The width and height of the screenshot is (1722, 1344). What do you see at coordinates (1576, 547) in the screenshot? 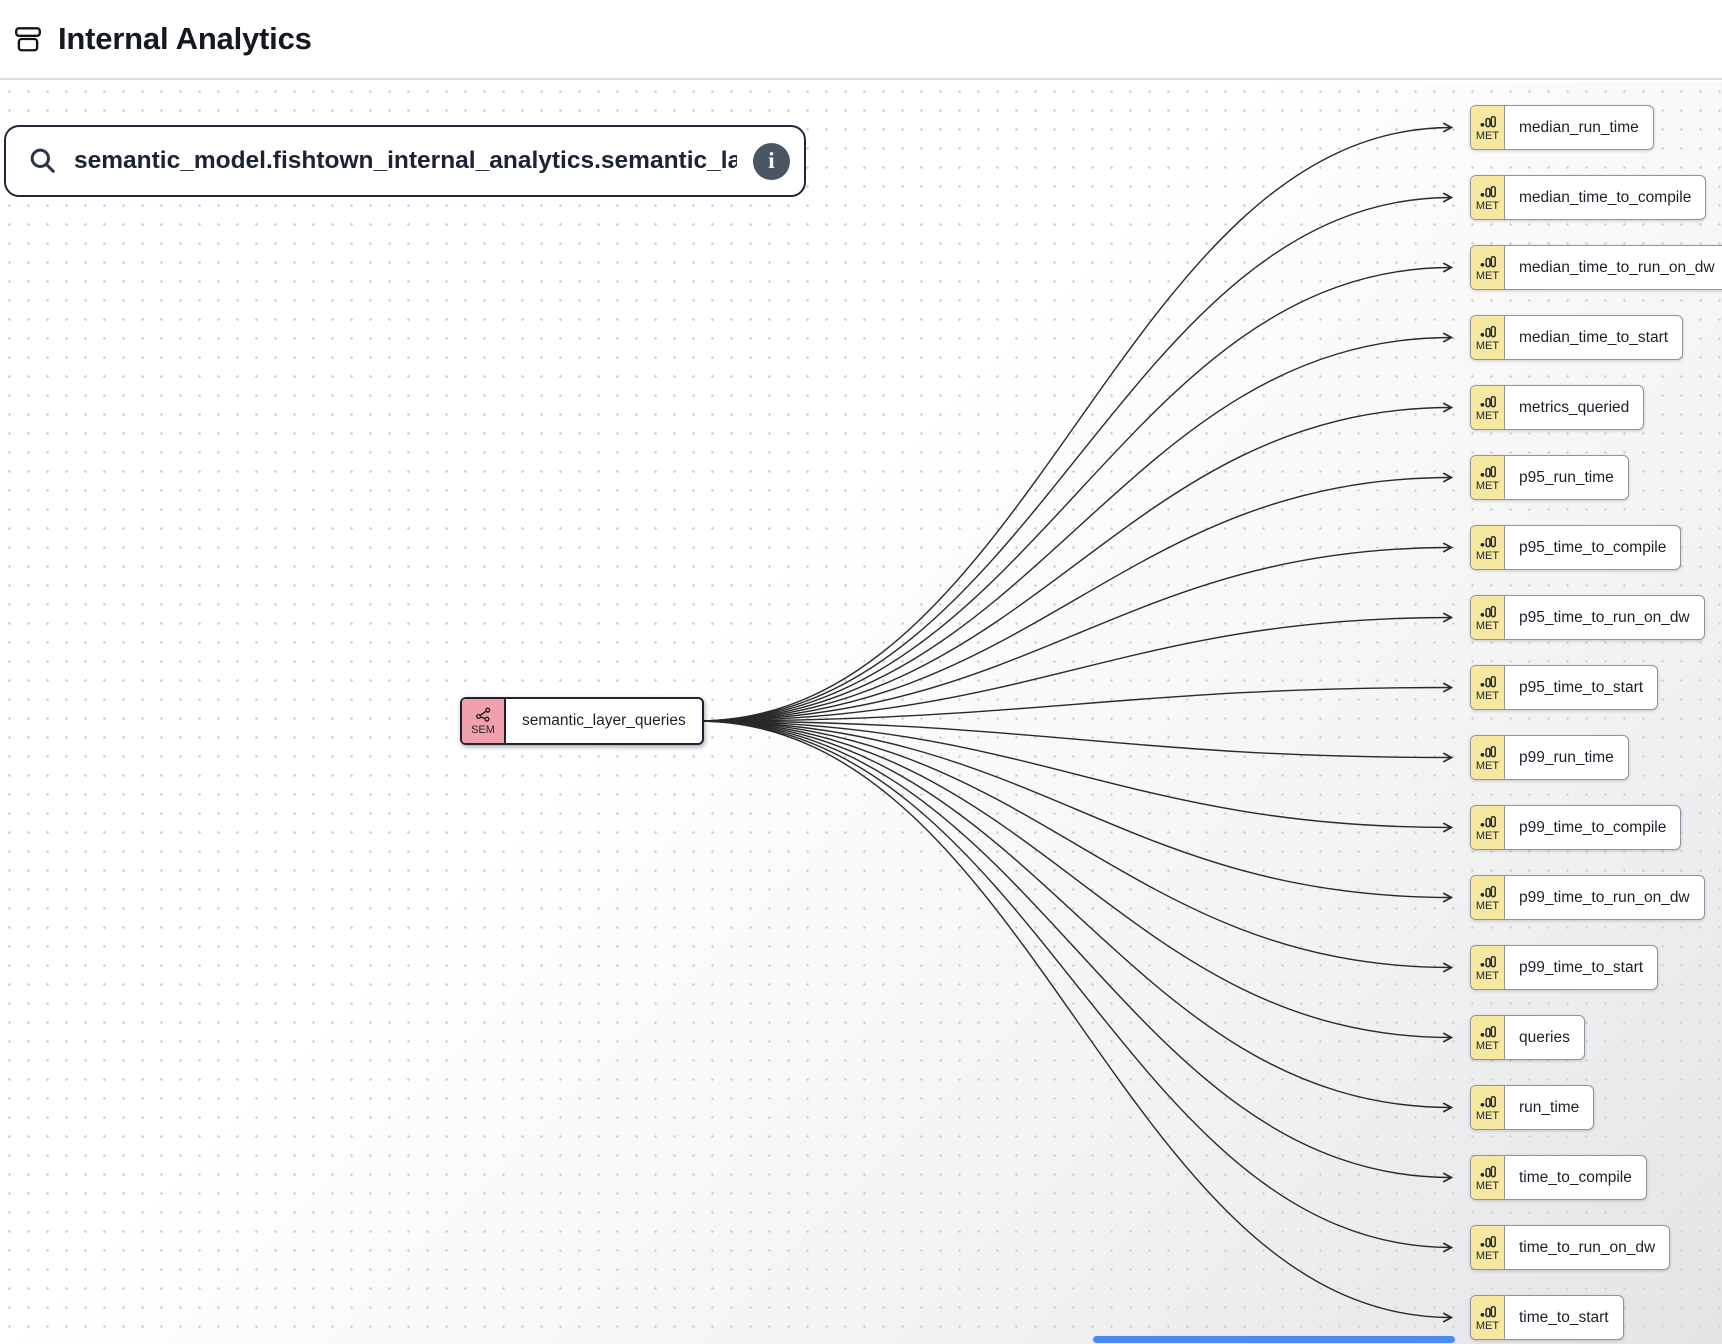
I see `lineage-node-p95_time_to_compile: MET p95_time_to_compile` at bounding box center [1576, 547].